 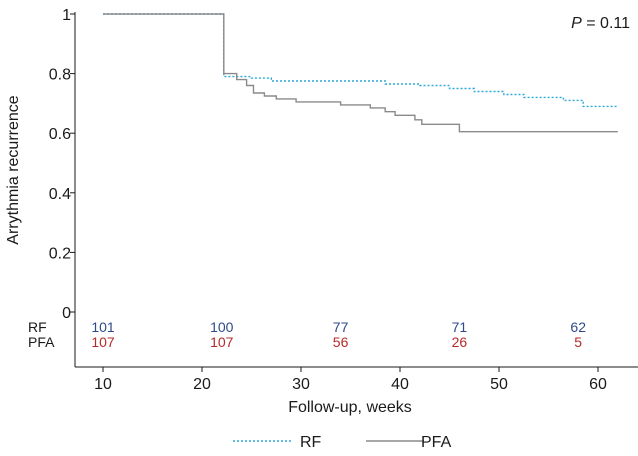 I want to click on risk-count: 5, so click(x=578, y=342).